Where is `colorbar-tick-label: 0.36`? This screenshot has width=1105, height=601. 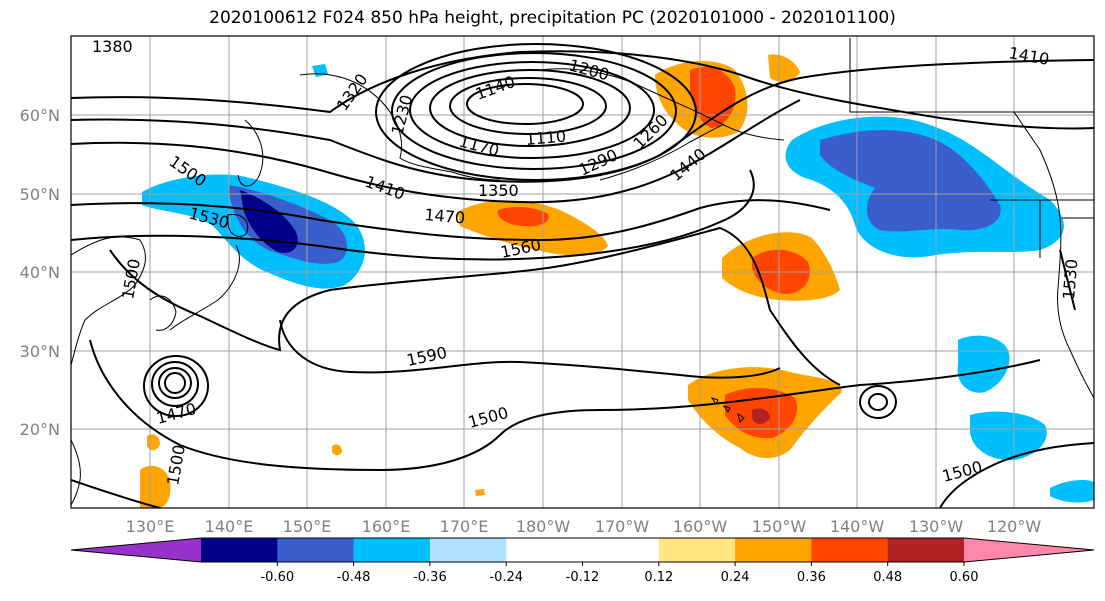 colorbar-tick-label: 0.36 is located at coordinates (811, 577).